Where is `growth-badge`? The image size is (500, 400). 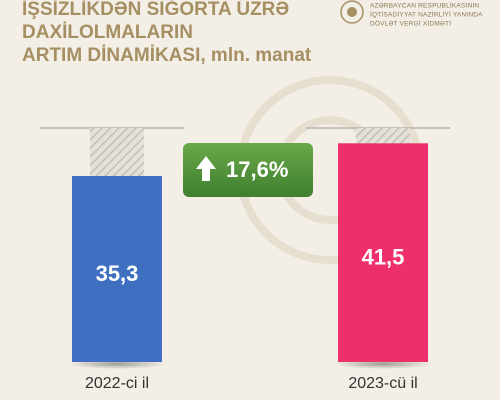
growth-badge is located at coordinates (248, 170).